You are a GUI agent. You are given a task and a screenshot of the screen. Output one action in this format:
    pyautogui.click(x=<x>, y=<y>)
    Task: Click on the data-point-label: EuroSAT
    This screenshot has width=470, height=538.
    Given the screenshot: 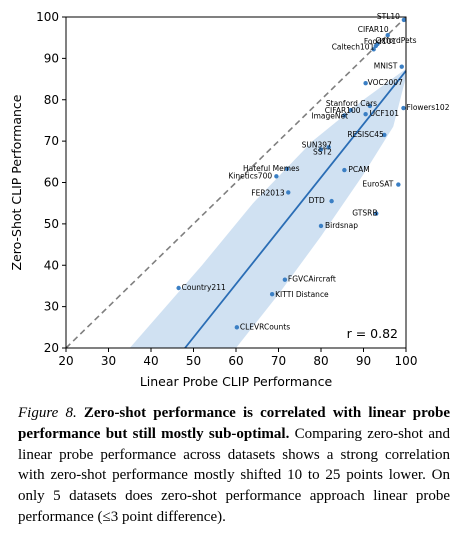 What is the action you would take?
    pyautogui.click(x=377, y=184)
    